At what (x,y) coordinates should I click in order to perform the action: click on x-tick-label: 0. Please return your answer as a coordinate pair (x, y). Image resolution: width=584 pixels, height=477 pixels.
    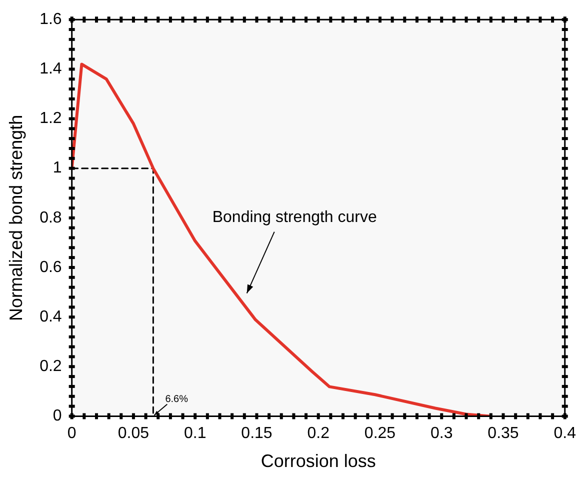
    Looking at the image, I should click on (71, 433).